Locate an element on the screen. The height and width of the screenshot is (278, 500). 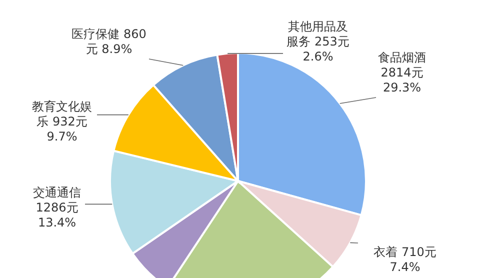
slice-label: 交通通信 is located at coordinates (57, 193).